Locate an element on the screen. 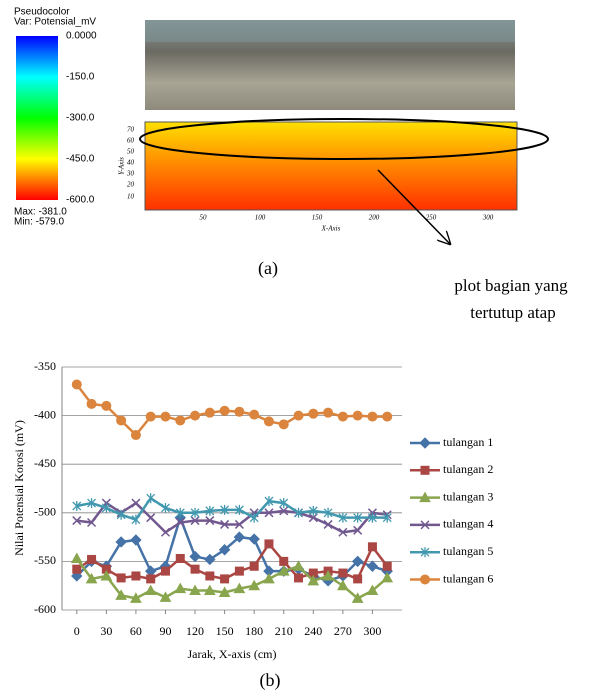  photo-detail is located at coordinates (330, 31).